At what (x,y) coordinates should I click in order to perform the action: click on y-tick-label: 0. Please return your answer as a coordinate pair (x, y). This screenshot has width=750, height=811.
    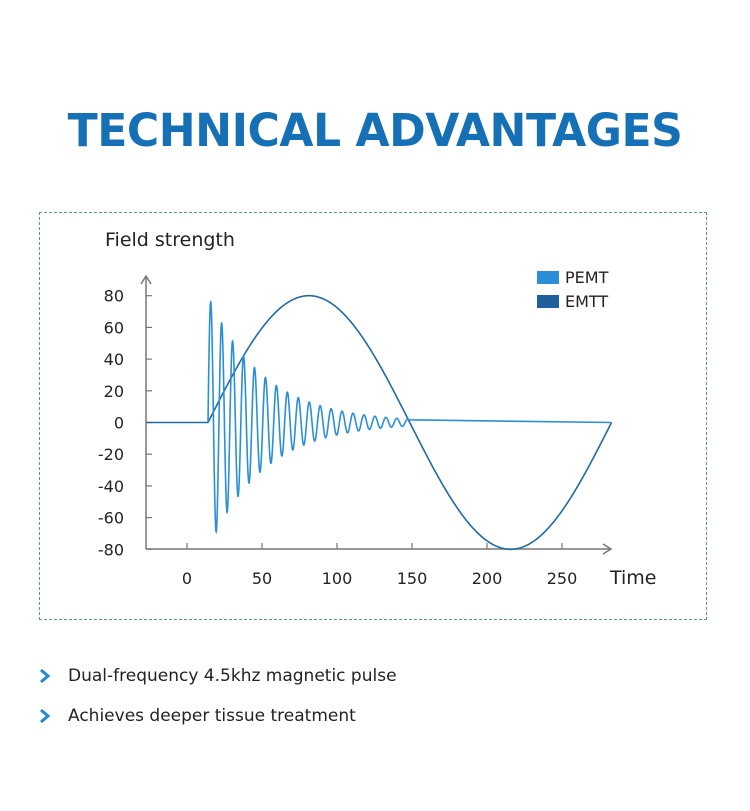
    Looking at the image, I should click on (119, 423).